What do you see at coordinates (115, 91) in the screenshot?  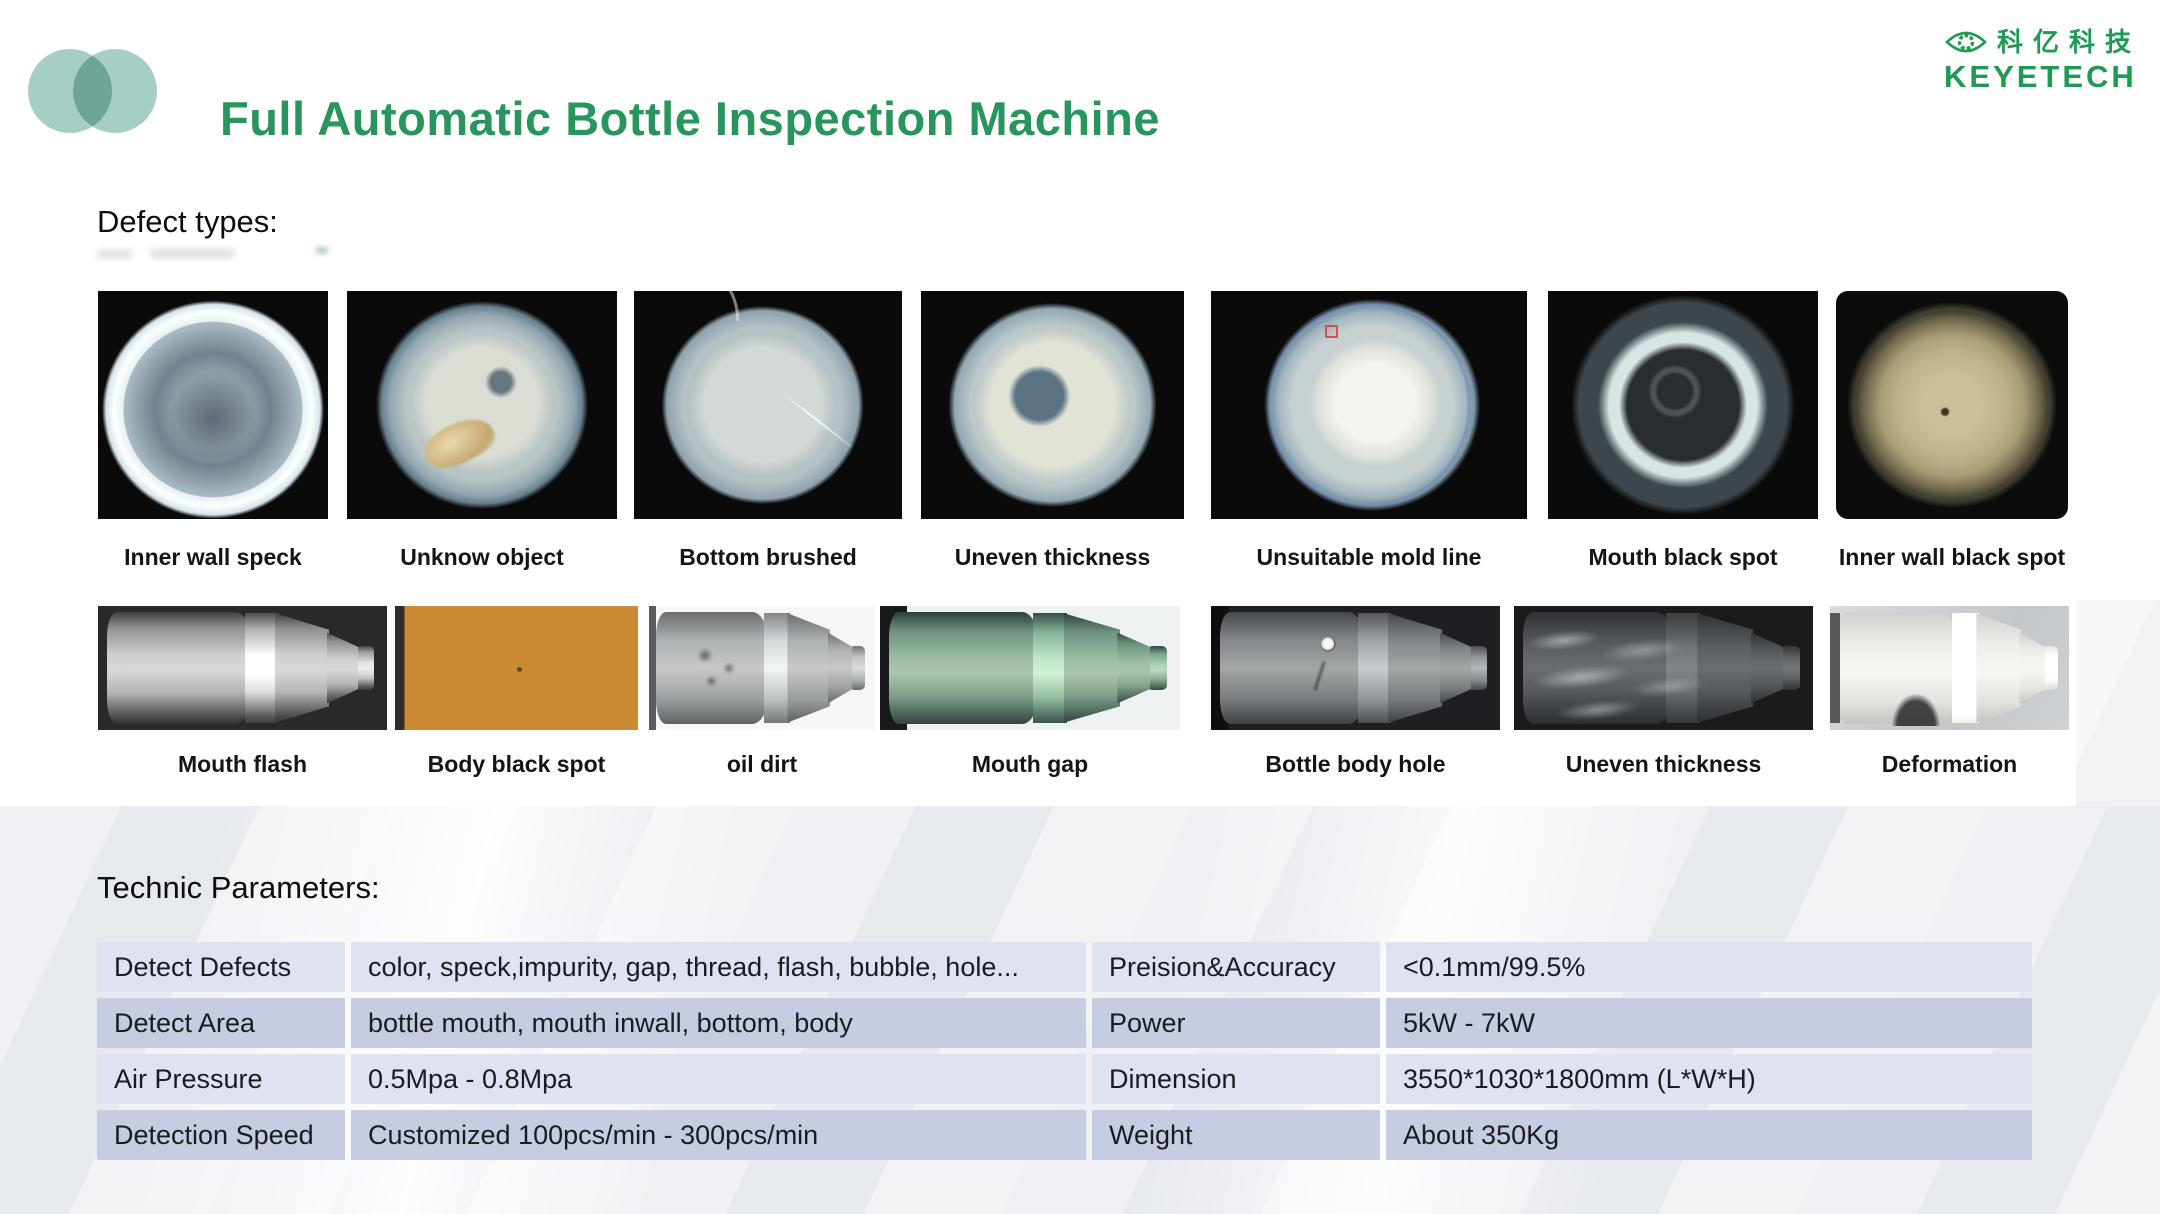 I see `logo-circle-right` at bounding box center [115, 91].